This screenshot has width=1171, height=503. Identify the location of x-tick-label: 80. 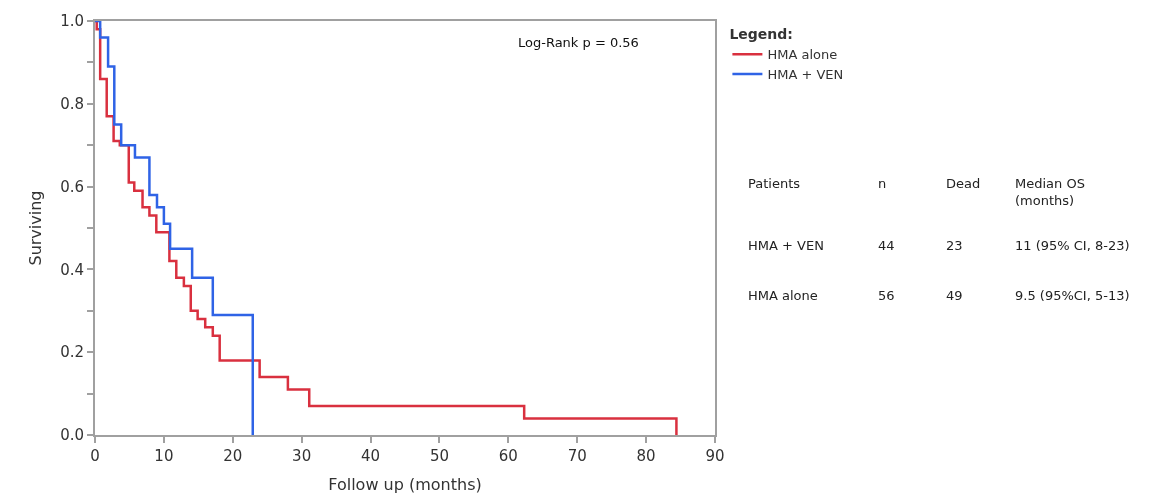
(646, 456).